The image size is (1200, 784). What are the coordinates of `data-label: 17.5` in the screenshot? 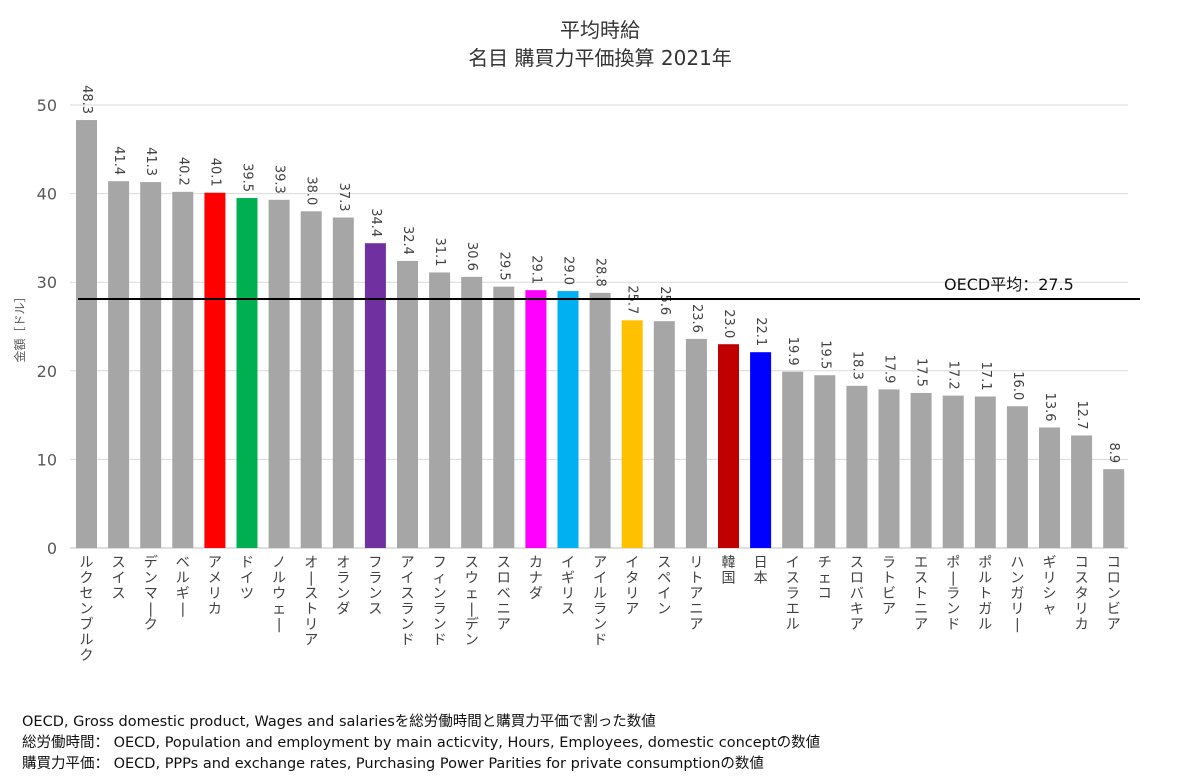 It's located at (921, 372).